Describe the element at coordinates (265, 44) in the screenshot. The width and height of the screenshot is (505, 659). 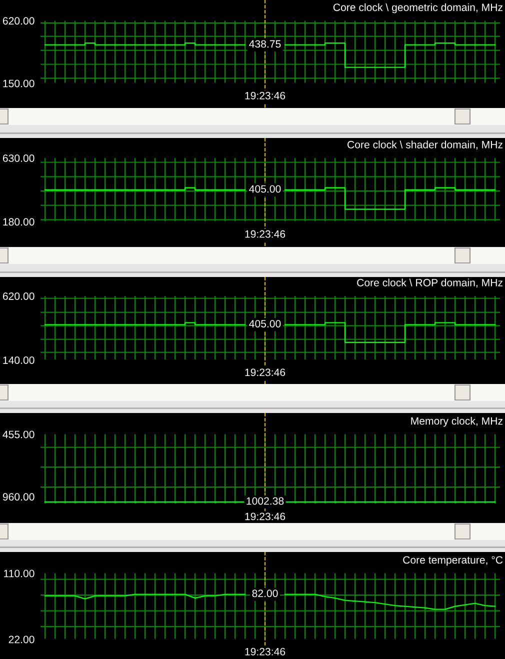
I see `annotation: 438.75` at that location.